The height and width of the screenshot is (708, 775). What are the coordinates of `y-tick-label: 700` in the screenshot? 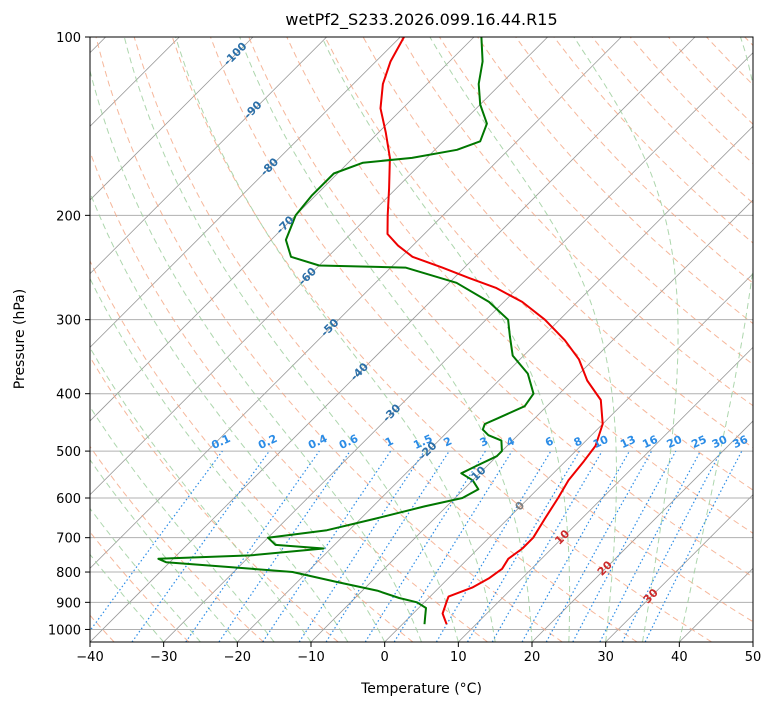 It's located at (68, 539).